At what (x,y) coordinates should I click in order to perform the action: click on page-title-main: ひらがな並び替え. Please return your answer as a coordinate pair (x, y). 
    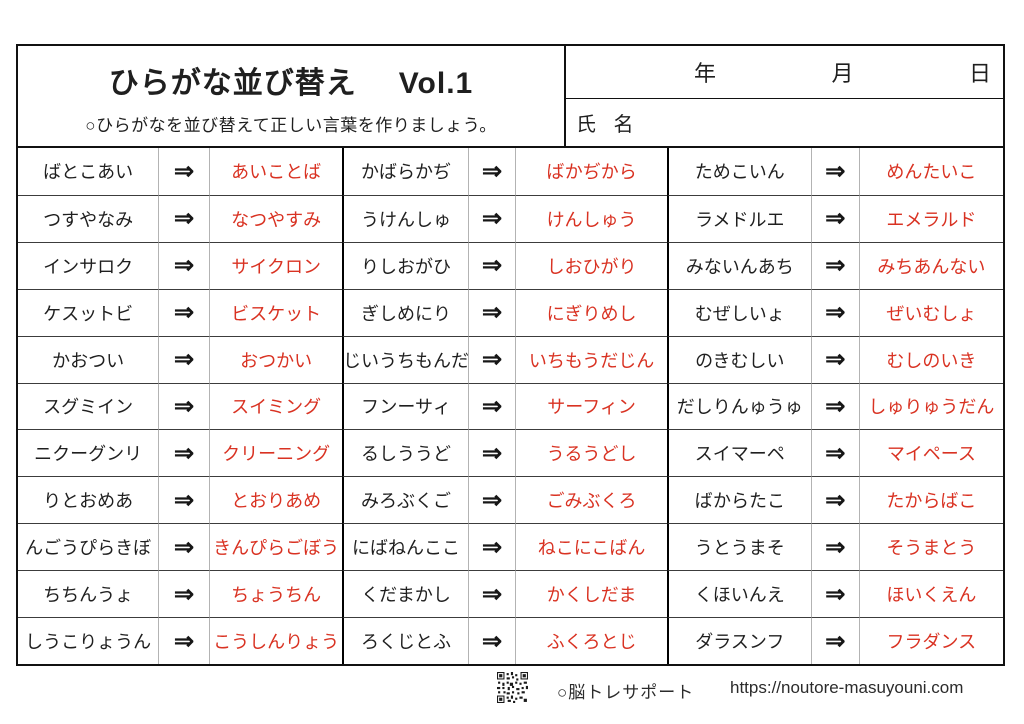
    Looking at the image, I should click on (232, 83).